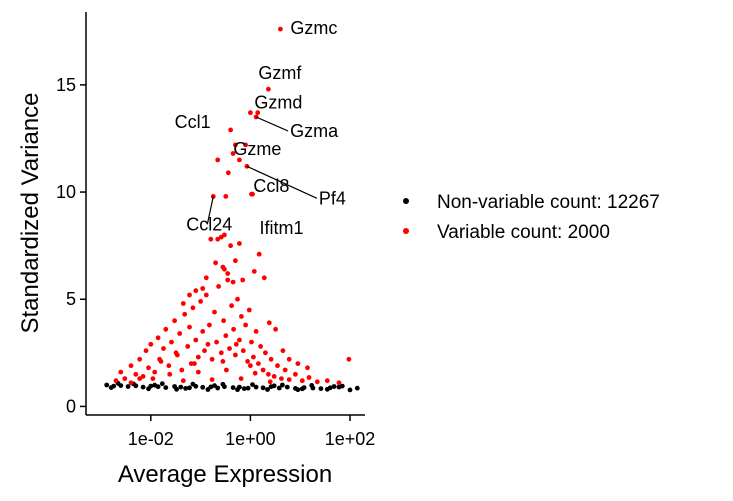 The width and height of the screenshot is (733, 501). What do you see at coordinates (30, 212) in the screenshot?
I see `y-axis-title: Standardized Variance` at bounding box center [30, 212].